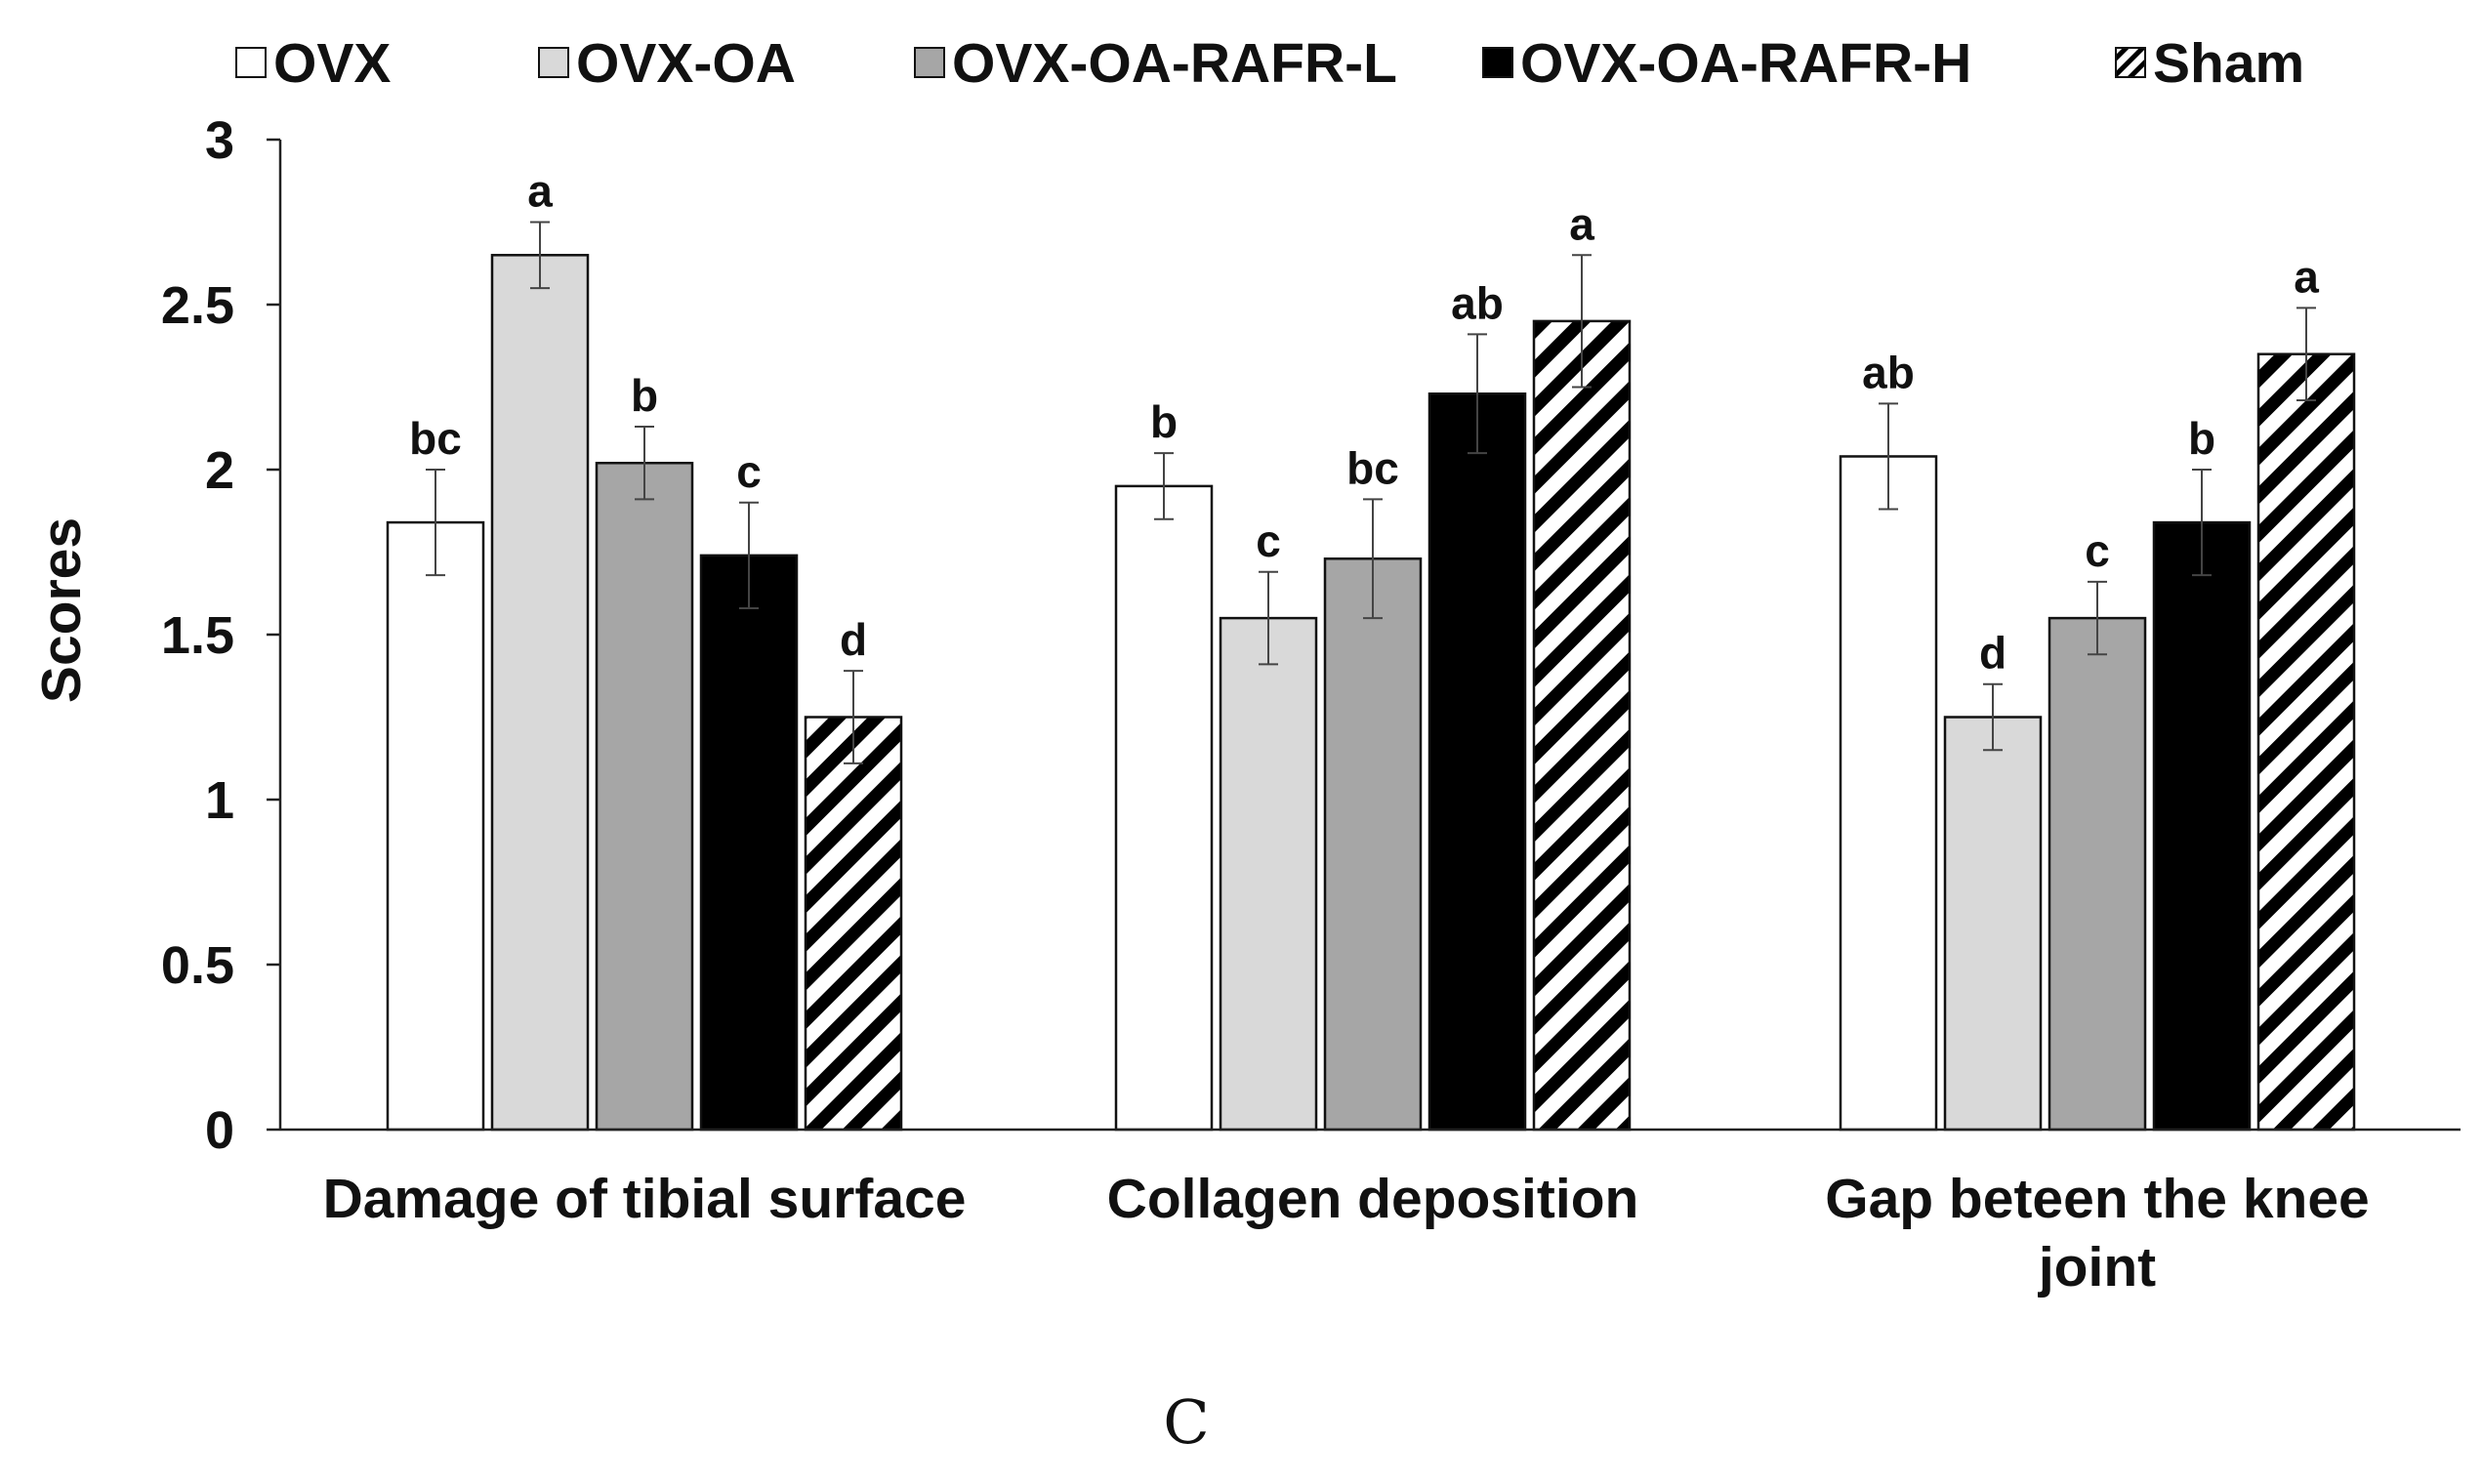 The image size is (2482, 1484). What do you see at coordinates (1498, 63) in the screenshot?
I see `legend-swatch-ovx-oa-rafr-h` at bounding box center [1498, 63].